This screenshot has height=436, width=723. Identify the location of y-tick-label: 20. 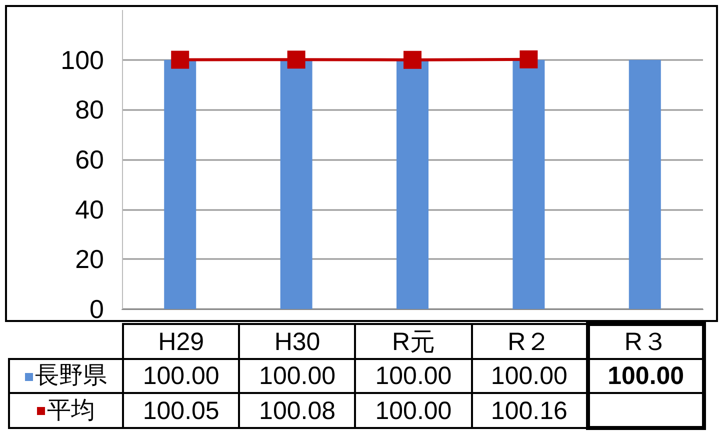
(89, 259).